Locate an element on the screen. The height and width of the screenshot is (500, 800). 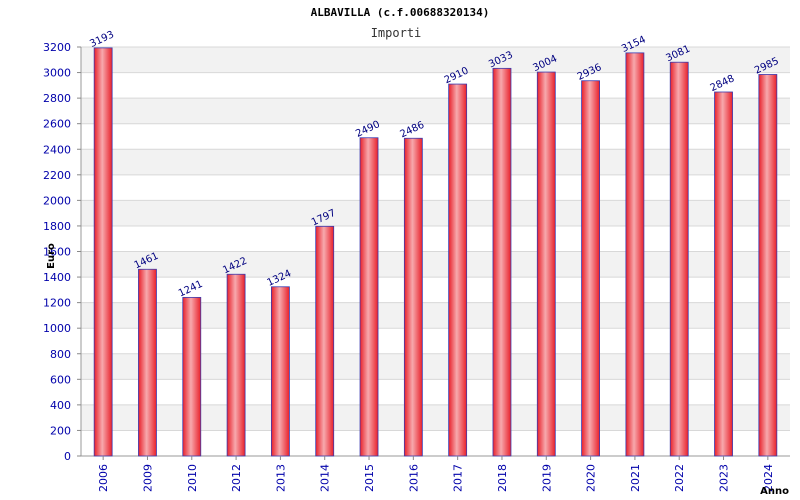
data-label-2023: 2848 is located at coordinates (723, 83).